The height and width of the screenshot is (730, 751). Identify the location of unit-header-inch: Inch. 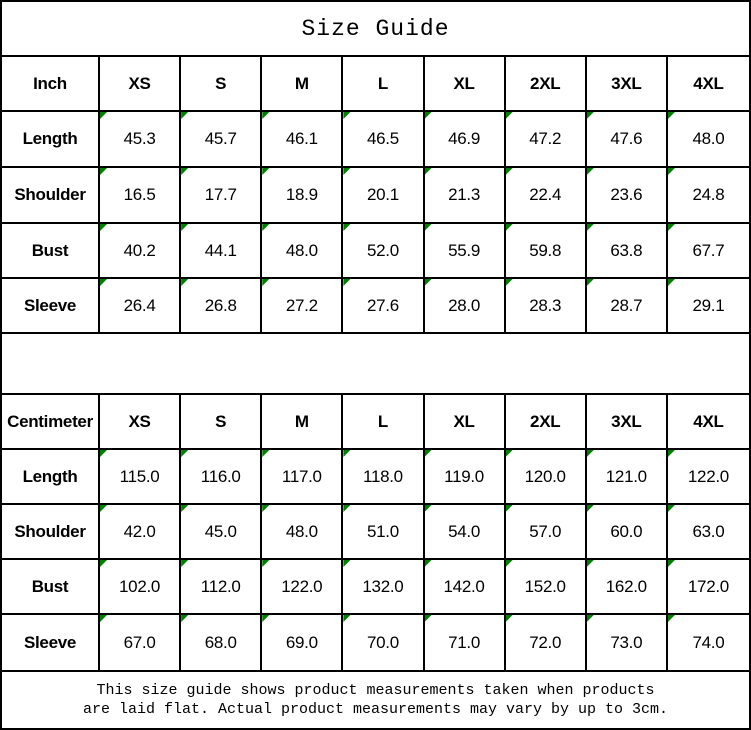
(51, 84).